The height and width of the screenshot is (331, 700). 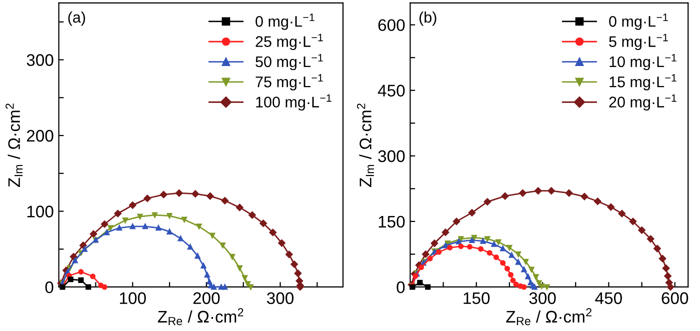 I want to click on annotation: (b), so click(x=427, y=19).